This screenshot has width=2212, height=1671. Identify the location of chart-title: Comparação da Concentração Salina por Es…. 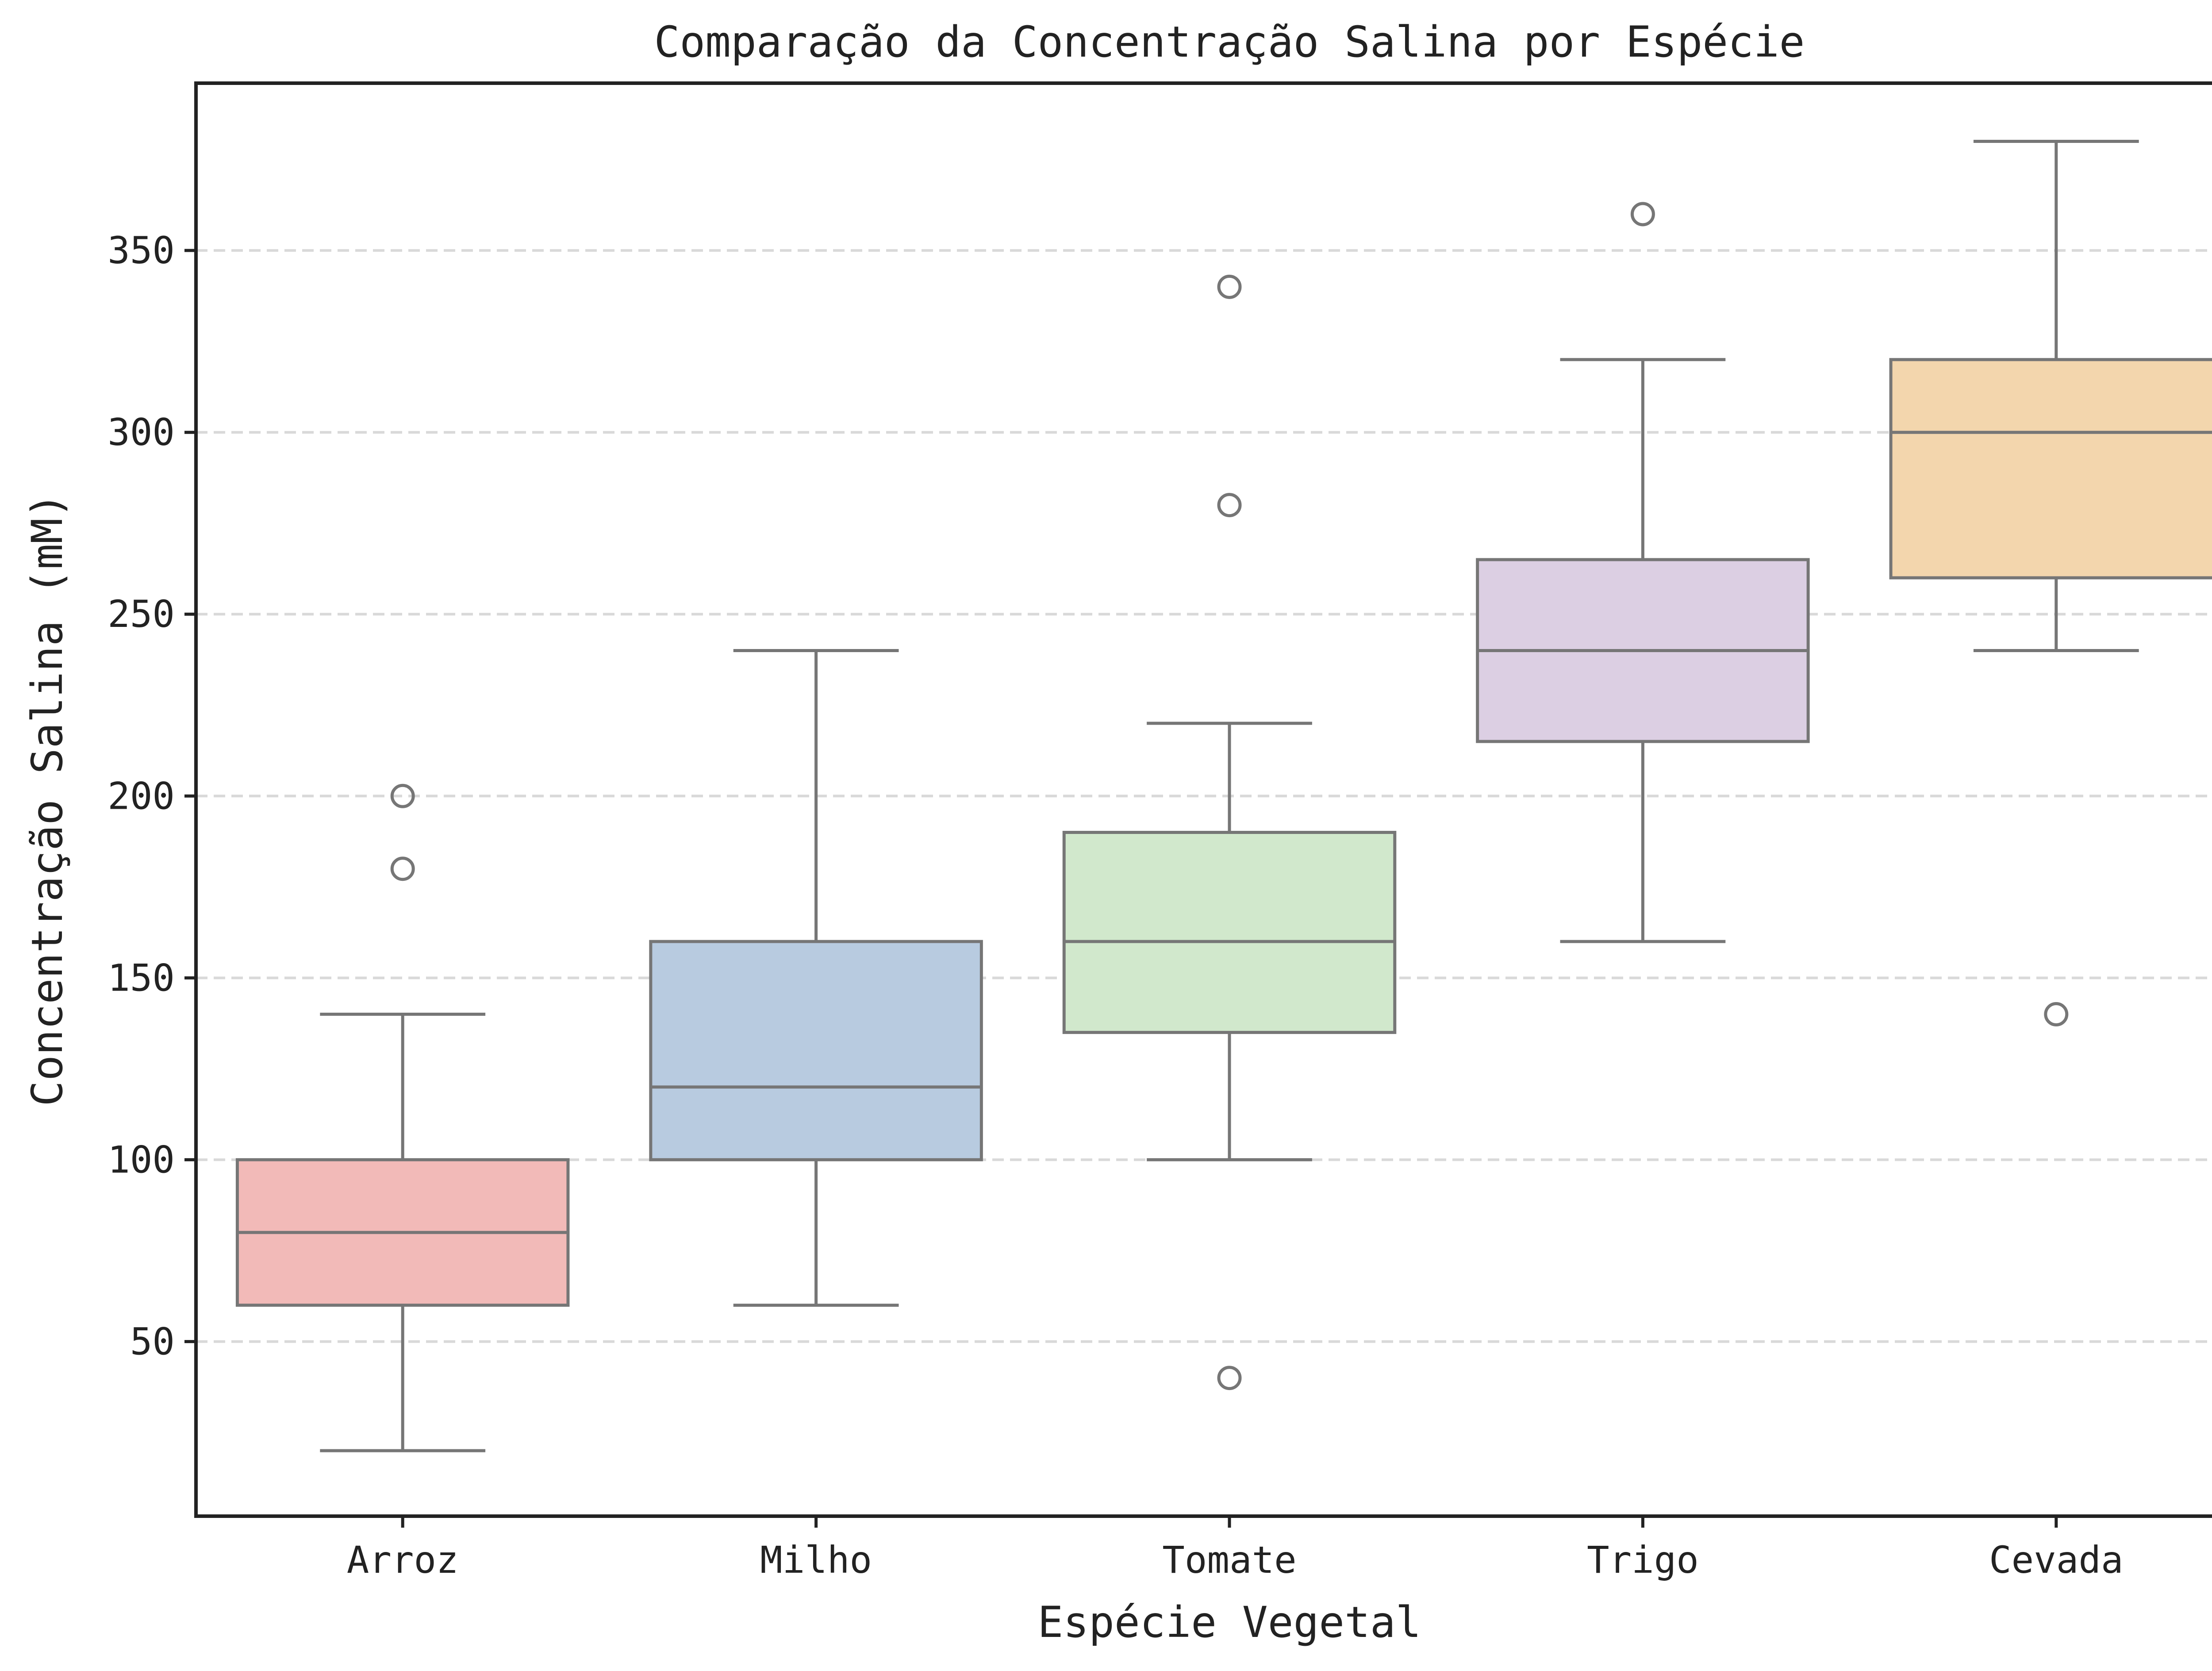
(1230, 42).